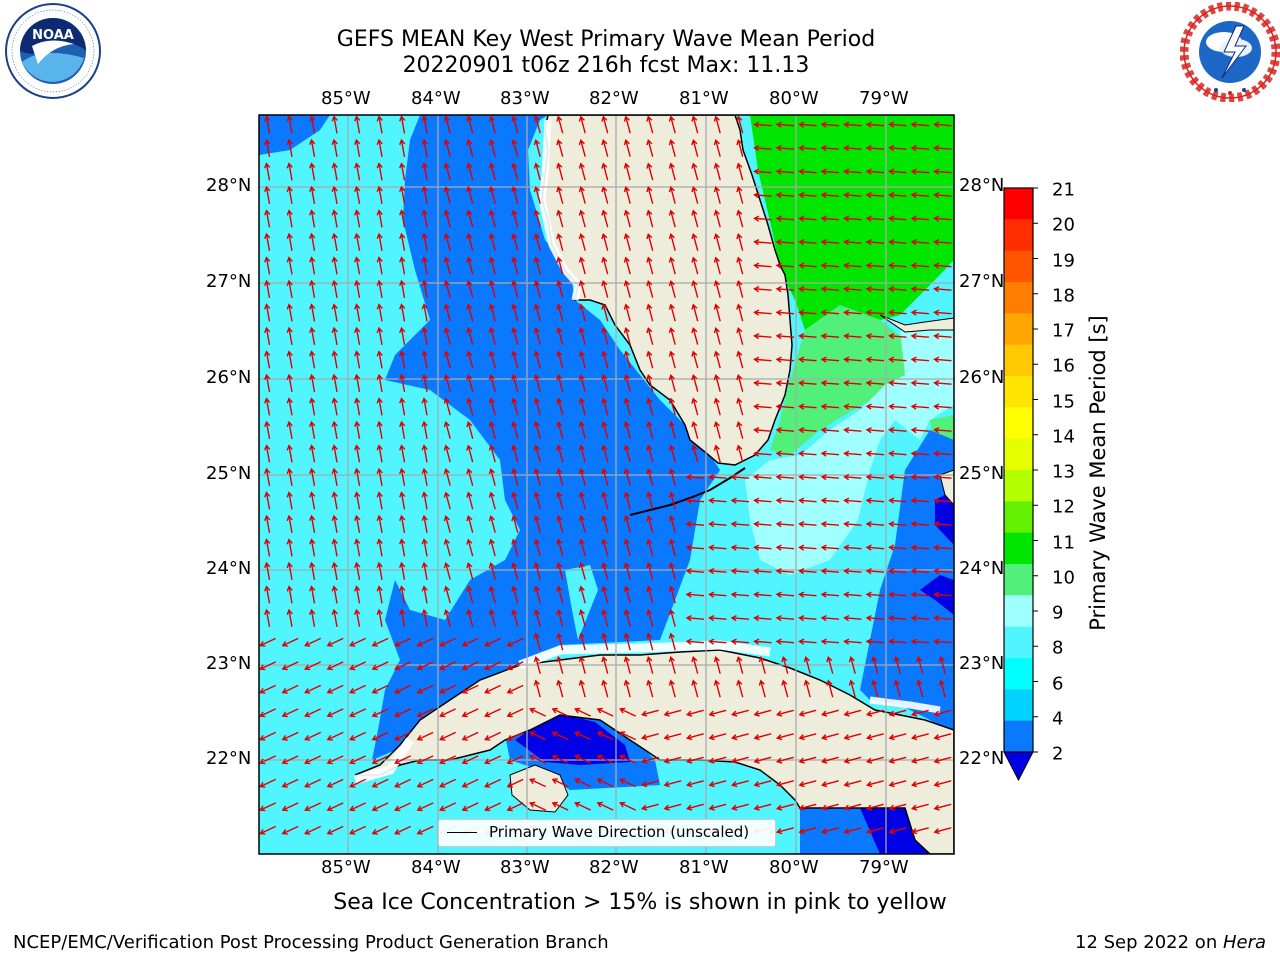  I want to click on colorbar-tick-label: 21, so click(1063, 190).